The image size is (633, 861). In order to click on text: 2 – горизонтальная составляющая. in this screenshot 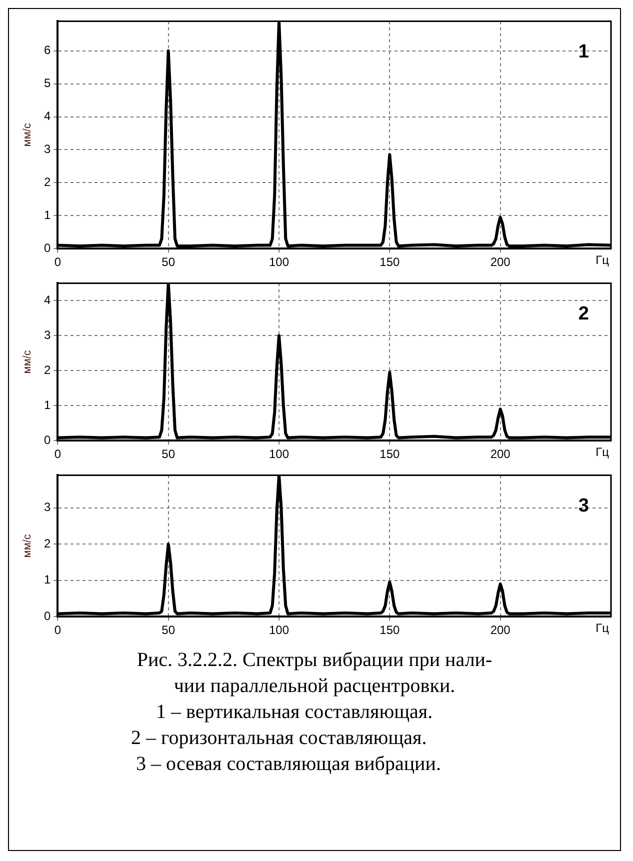, I will do `click(279, 738)`.